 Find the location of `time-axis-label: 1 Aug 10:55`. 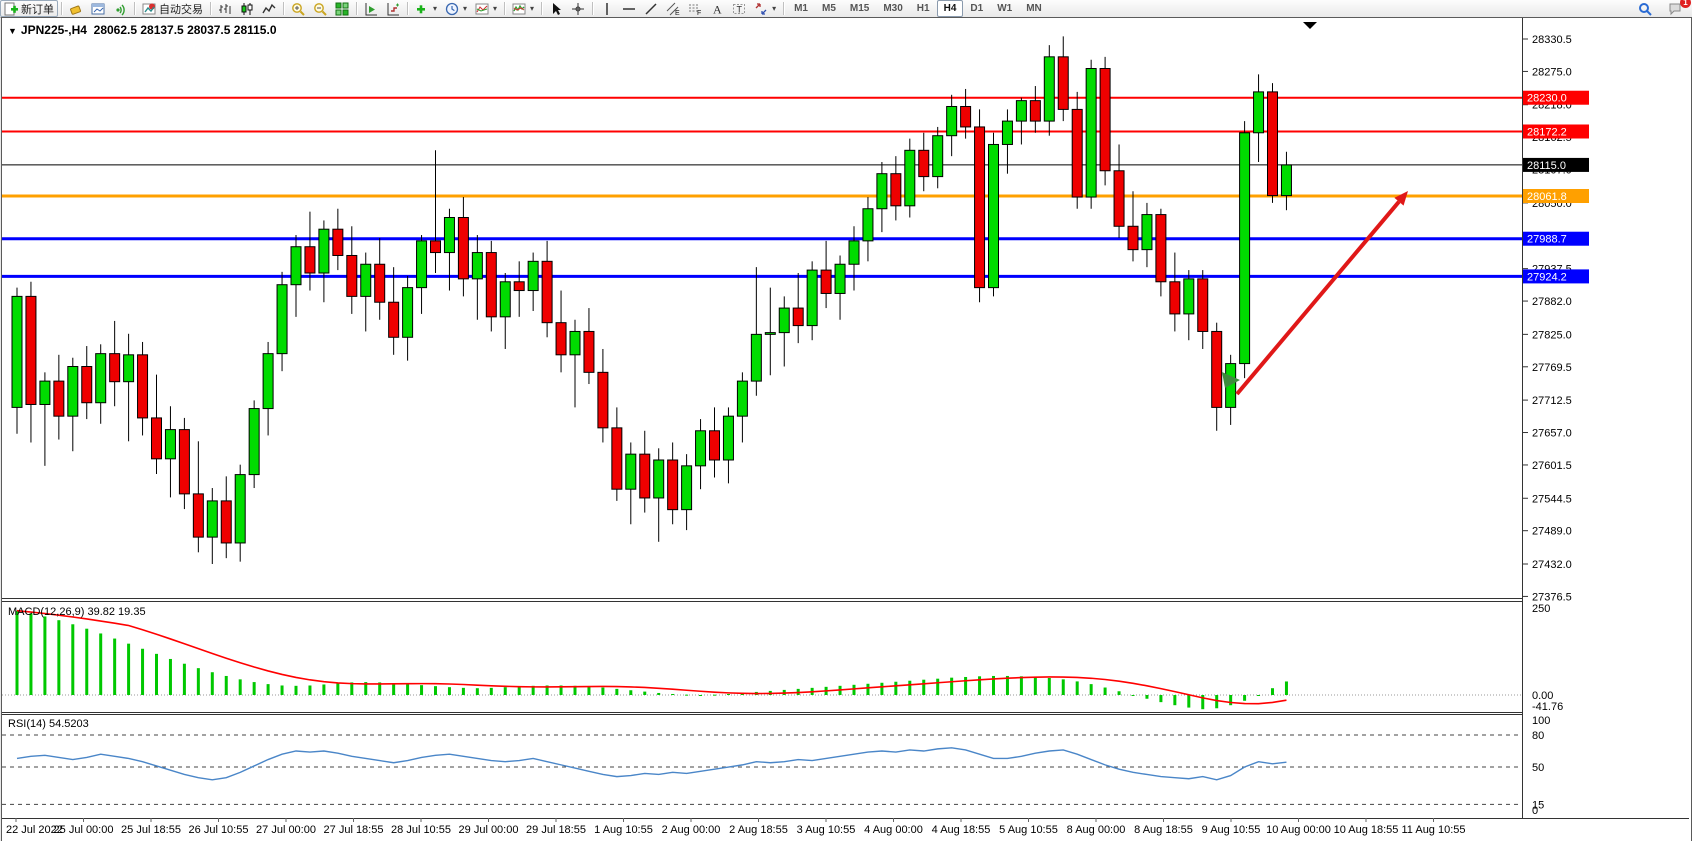

time-axis-label: 1 Aug 10:55 is located at coordinates (623, 830).